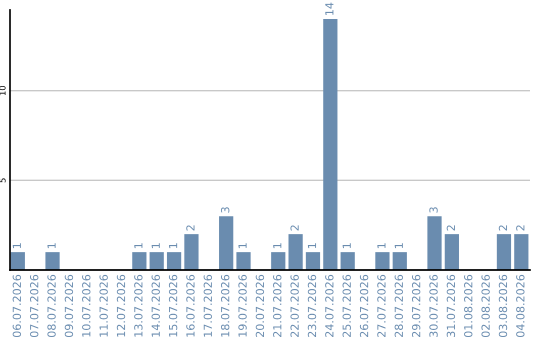 This screenshot has width=540, height=340. Describe the element at coordinates (138, 305) in the screenshot. I see `x-tick-label: 13.07.2026` at that location.